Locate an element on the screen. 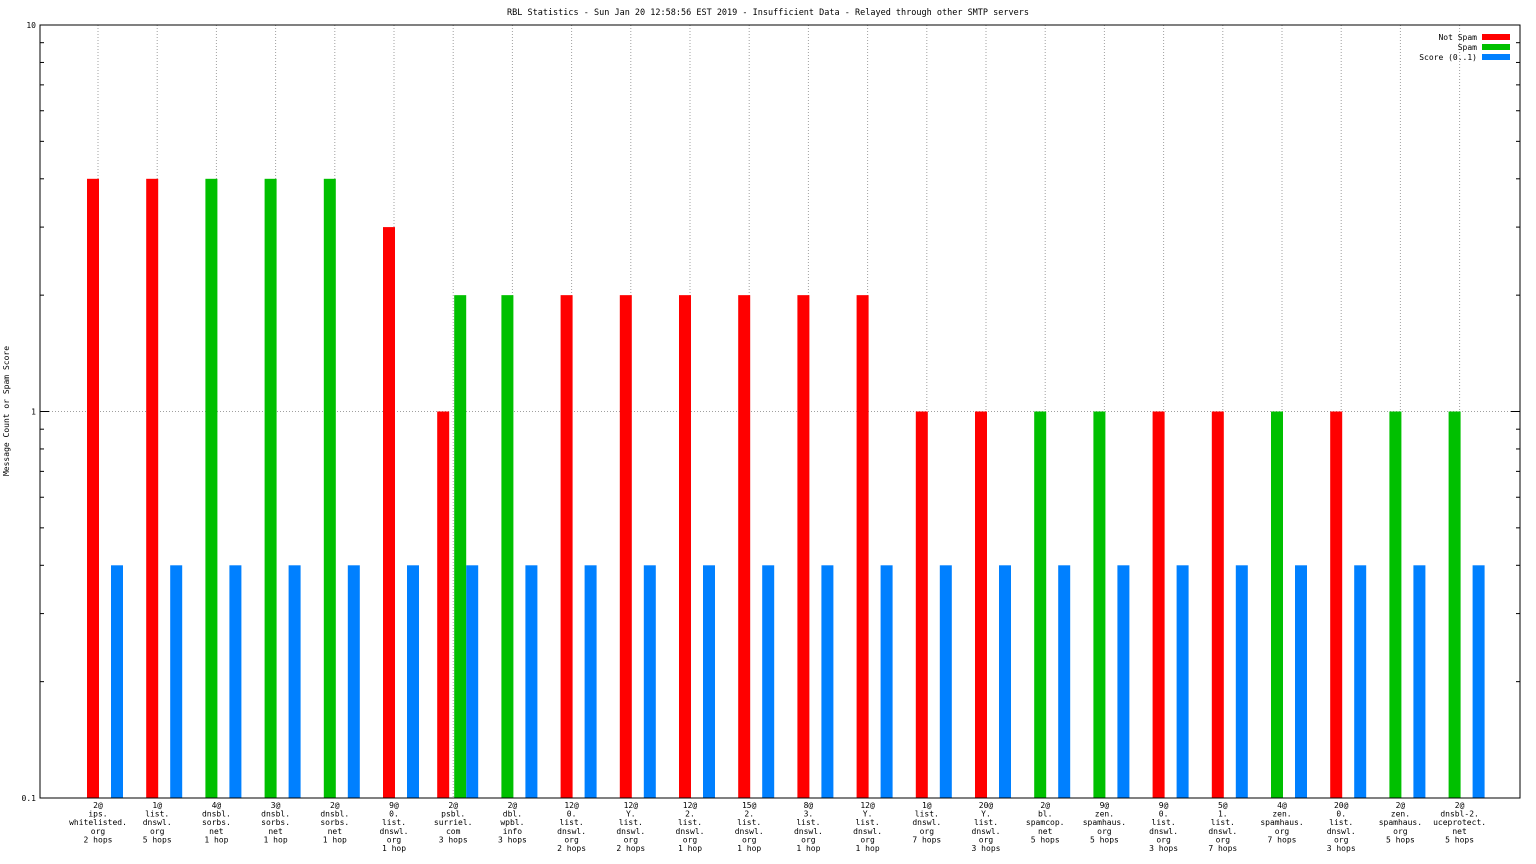 This screenshot has height=864, width=1536. y-axis-label: Message Count or Spam Score is located at coordinates (6, 411).